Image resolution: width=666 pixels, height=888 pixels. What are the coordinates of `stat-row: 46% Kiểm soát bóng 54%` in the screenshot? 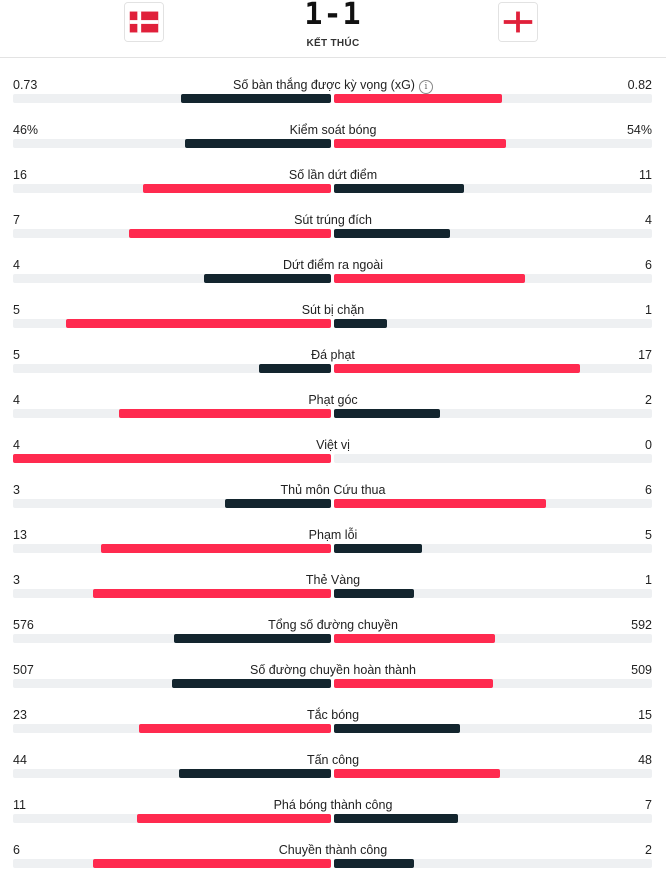 It's located at (333, 125).